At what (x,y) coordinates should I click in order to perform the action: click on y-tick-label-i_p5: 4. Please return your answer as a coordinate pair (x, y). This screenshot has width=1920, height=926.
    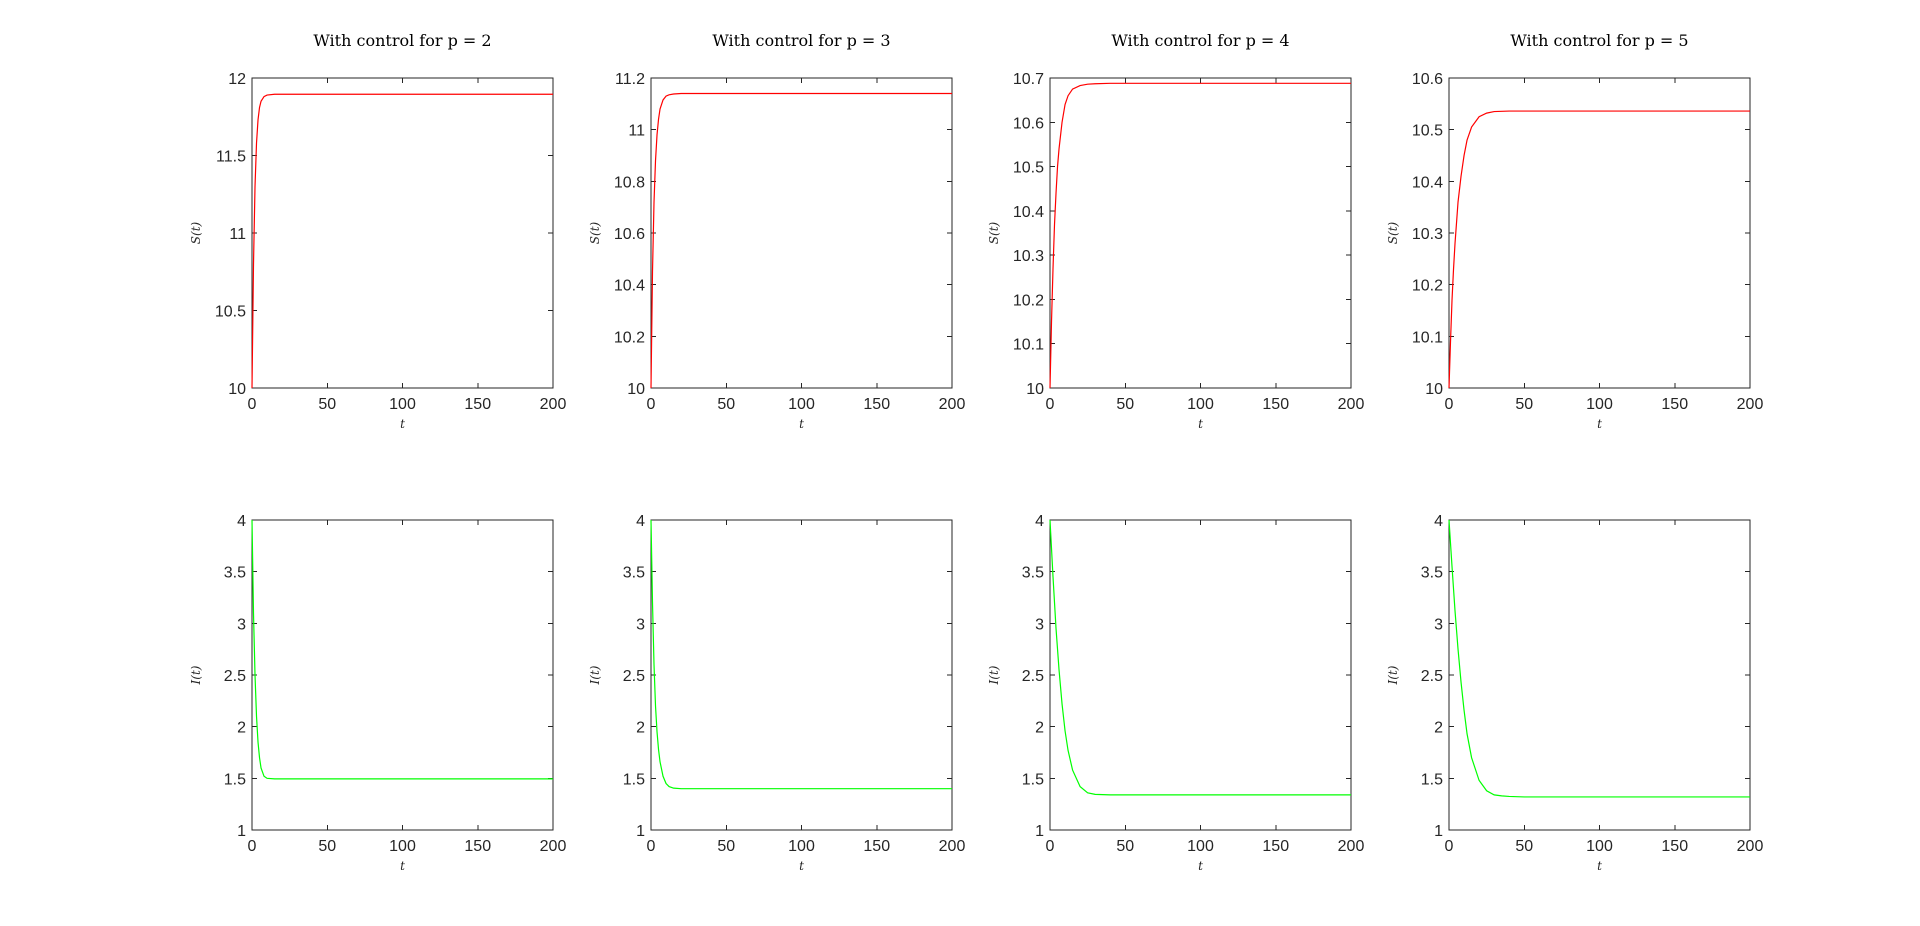
    Looking at the image, I should click on (1438, 521).